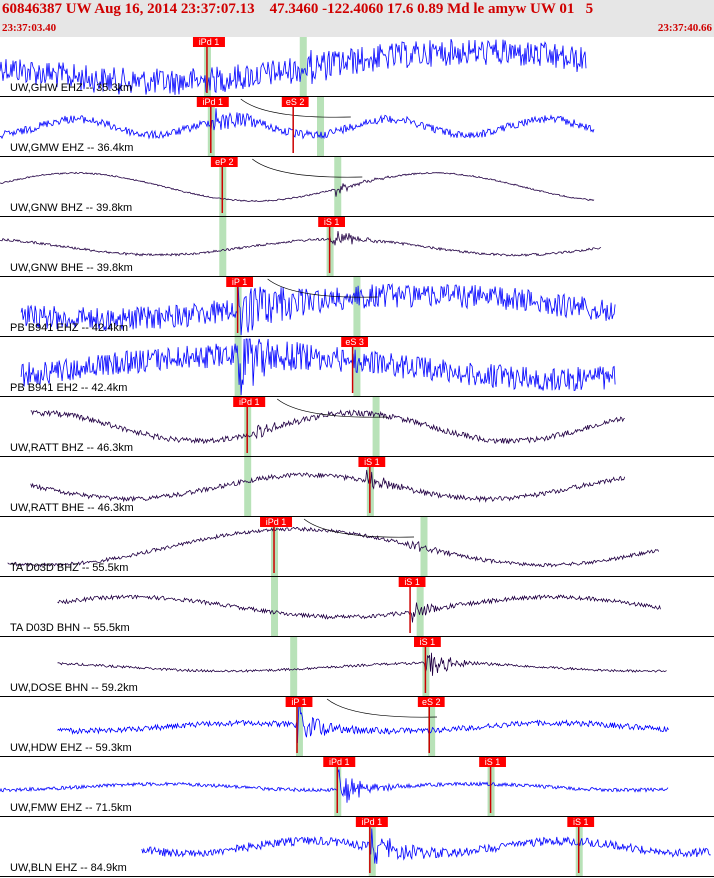  I want to click on trace-station-label: TA D03D BHN -- 55.5km, so click(70, 628).